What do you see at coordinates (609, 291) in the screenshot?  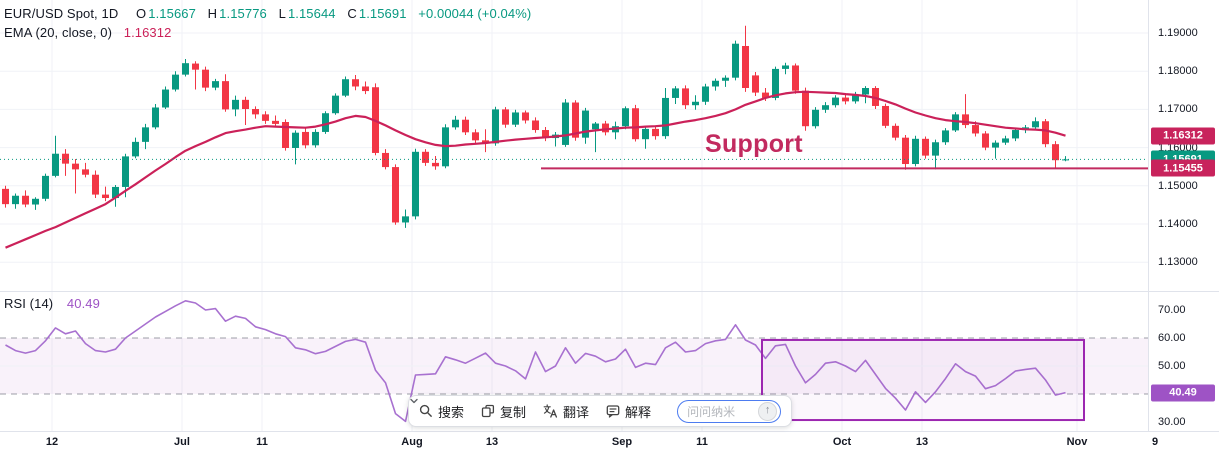 I see `pane-divider` at bounding box center [609, 291].